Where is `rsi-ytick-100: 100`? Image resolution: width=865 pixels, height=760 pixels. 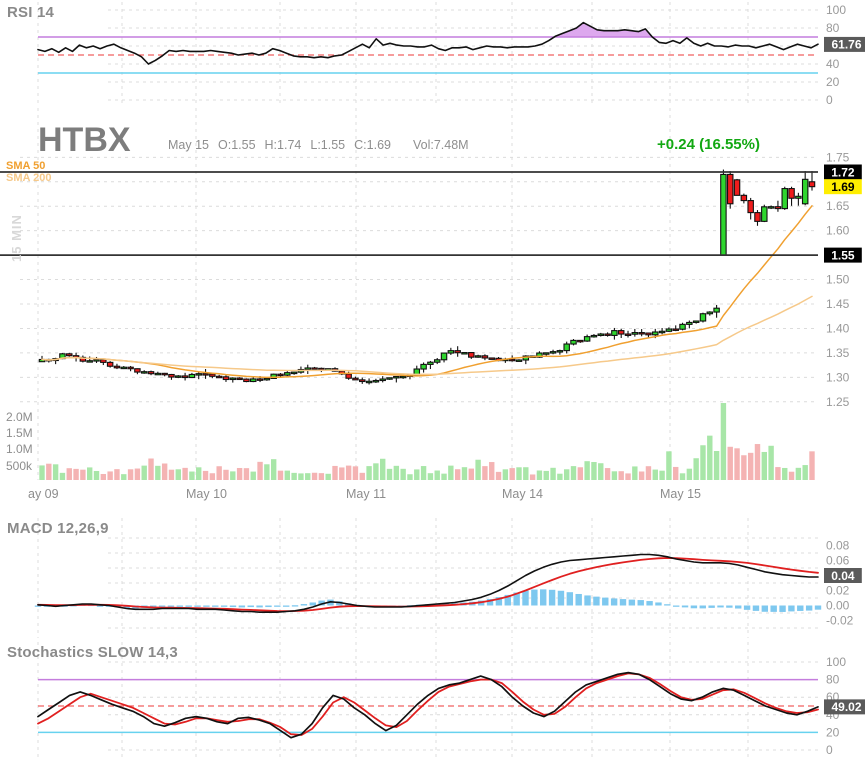
rsi-ytick-100: 100 is located at coordinates (836, 10).